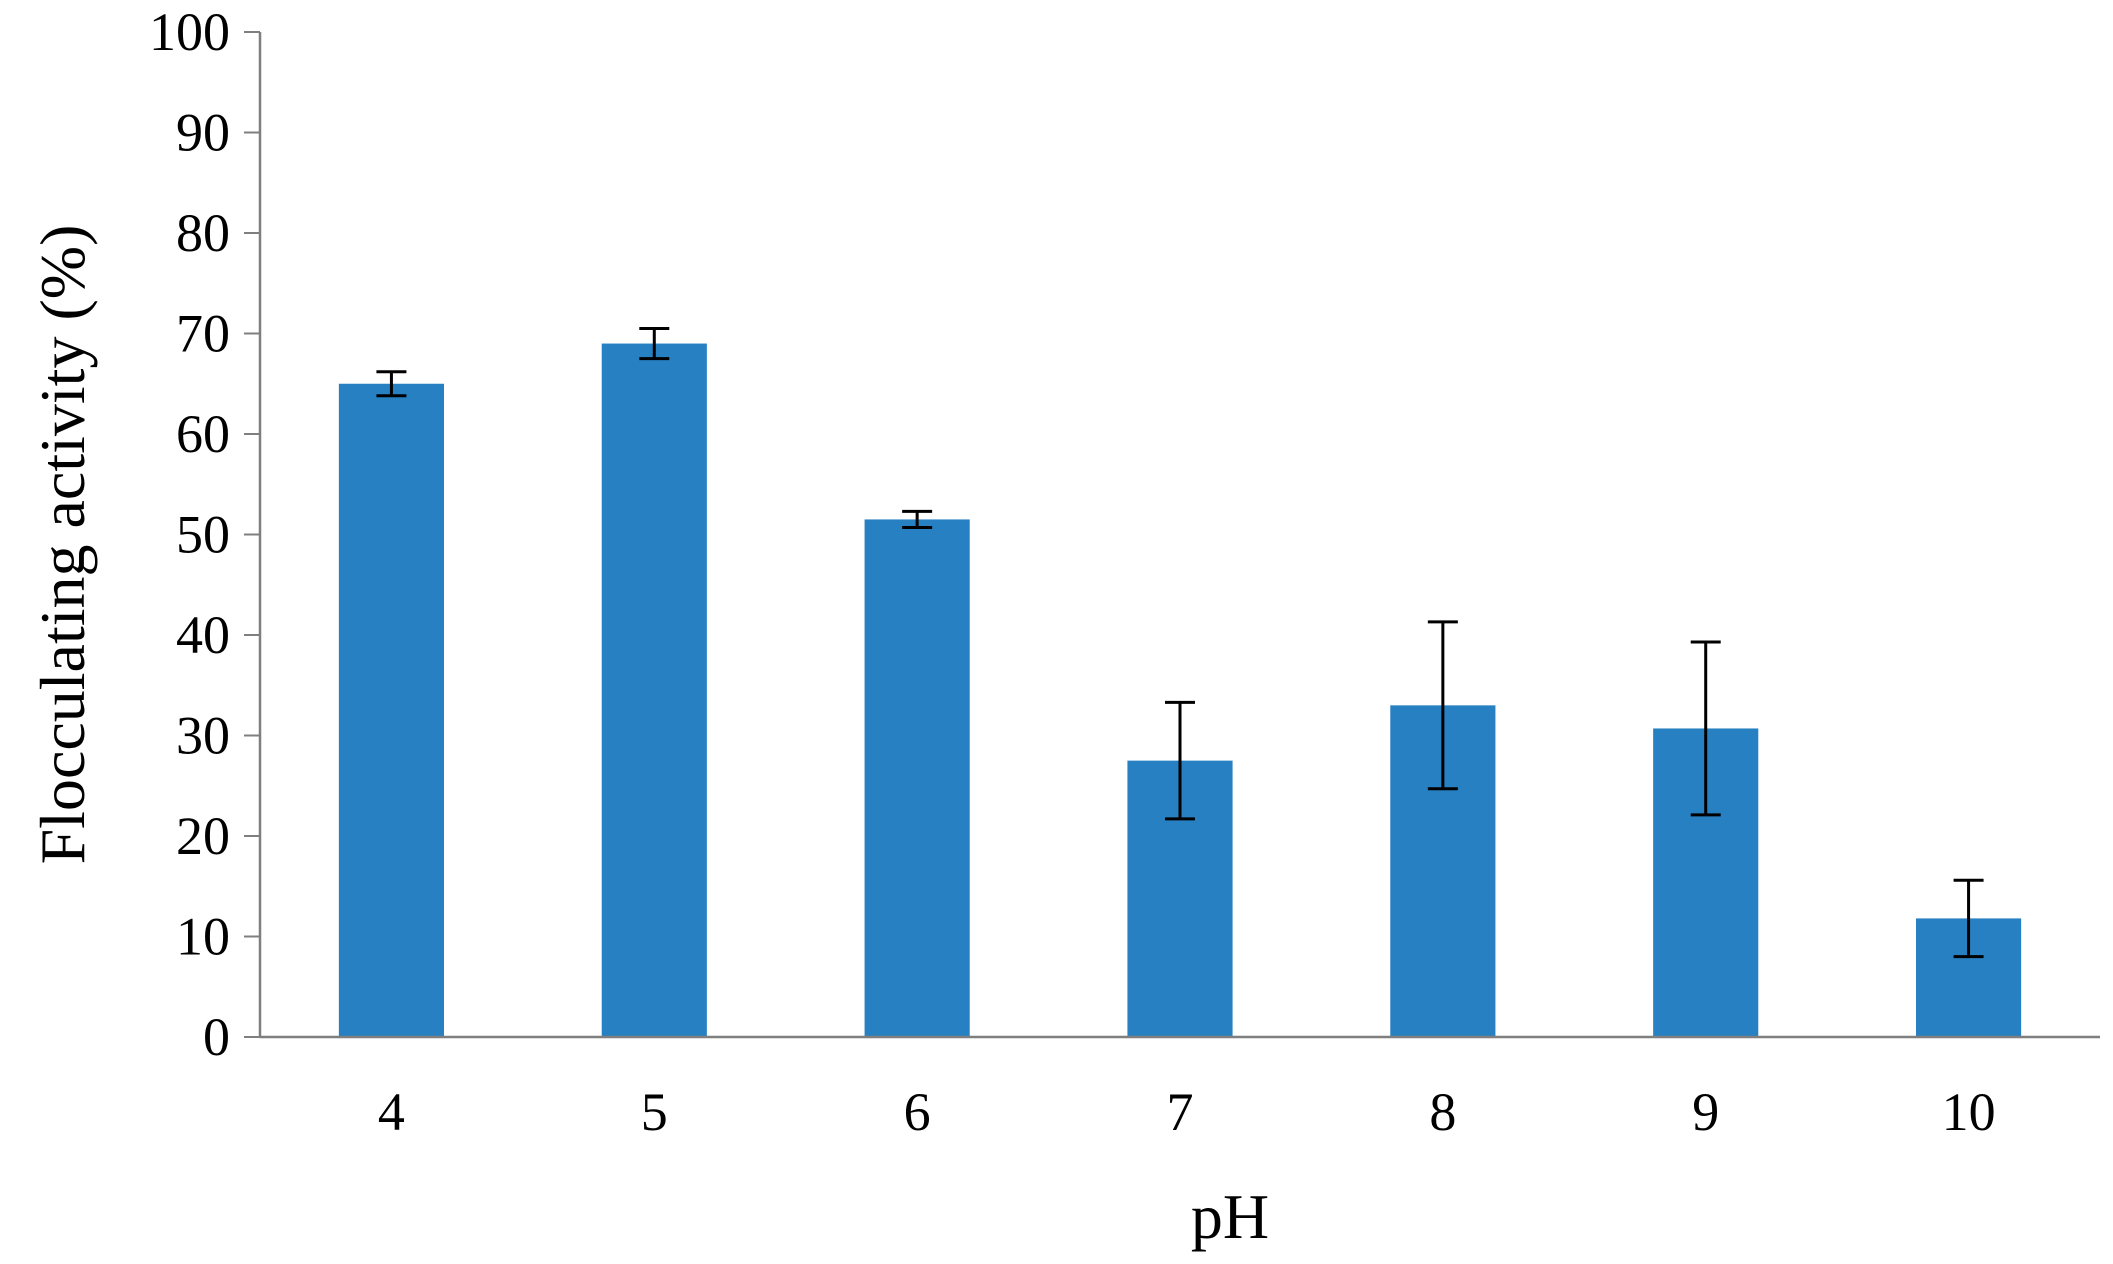 The image size is (2113, 1264). What do you see at coordinates (1705, 1112) in the screenshot?
I see `x-tick-label: 9` at bounding box center [1705, 1112].